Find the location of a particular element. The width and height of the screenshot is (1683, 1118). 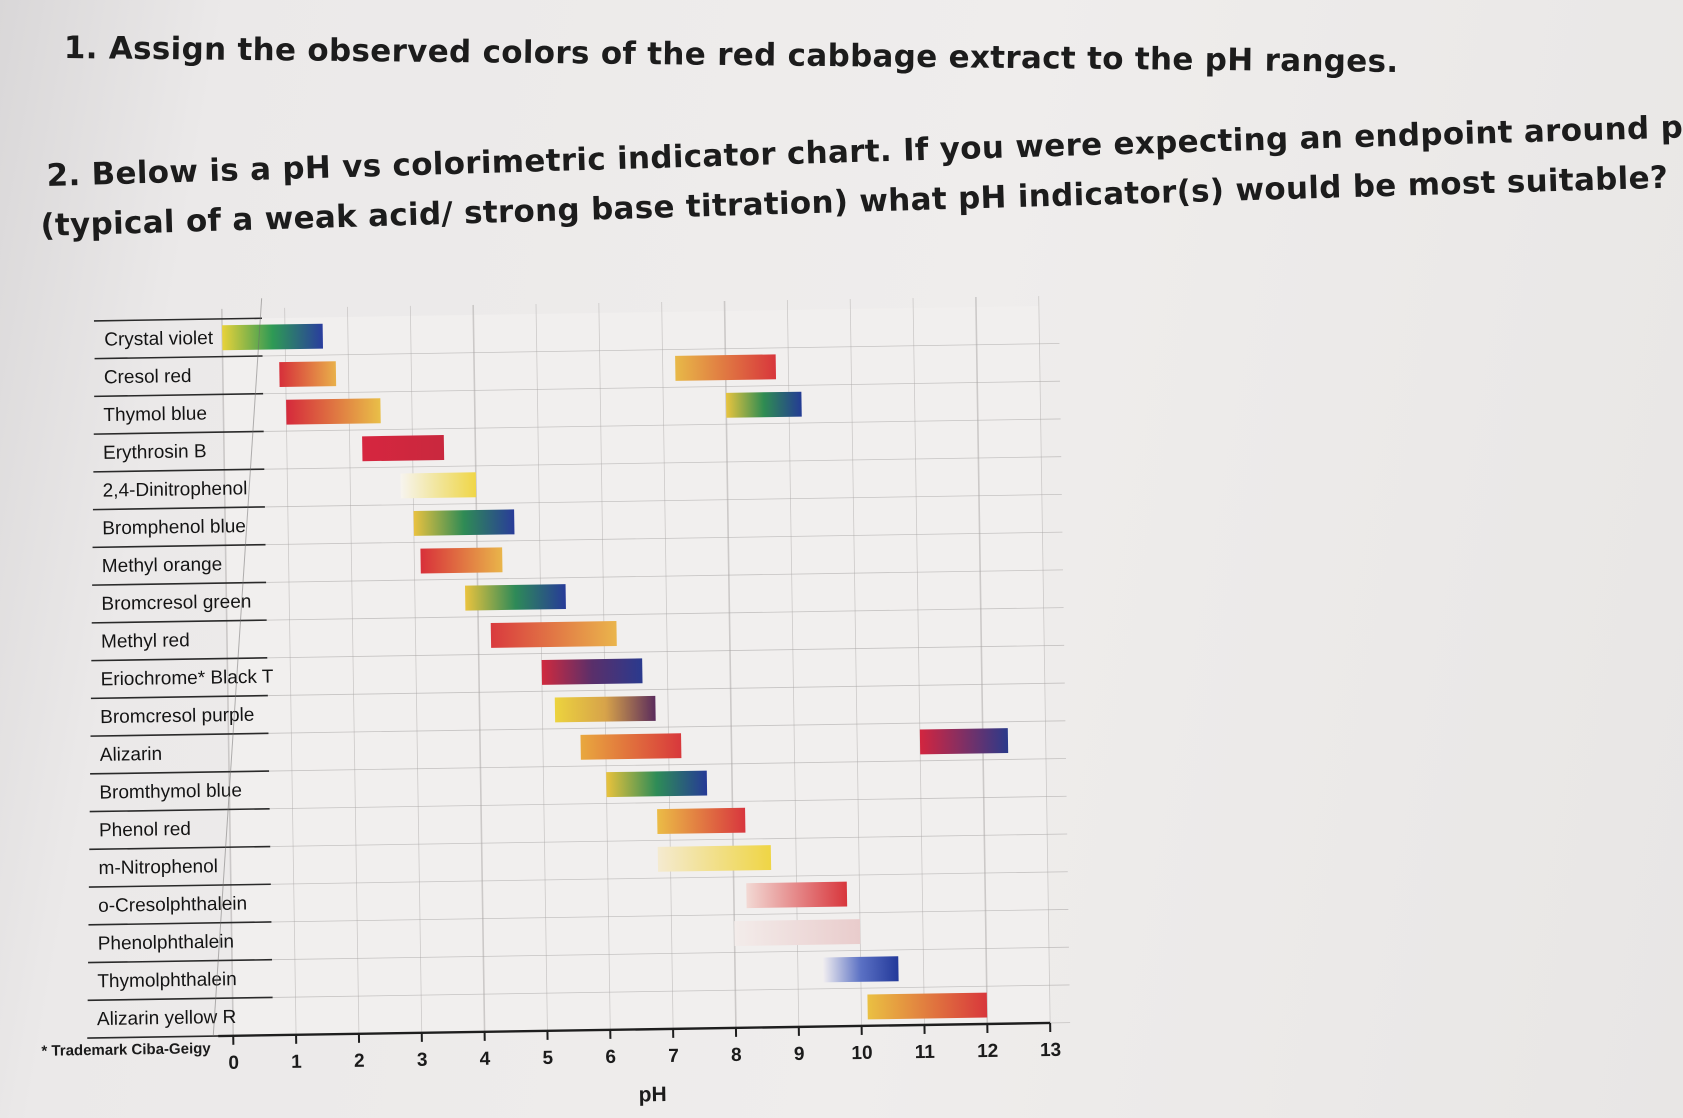

x-axis-title: pH is located at coordinates (653, 1094).